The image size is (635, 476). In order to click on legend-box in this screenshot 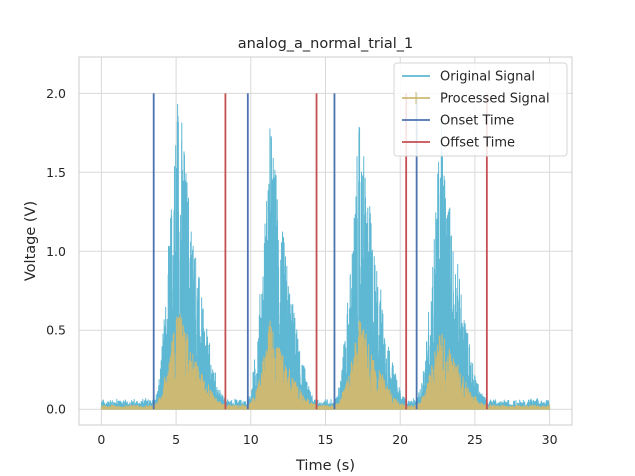, I will do `click(480, 109)`.